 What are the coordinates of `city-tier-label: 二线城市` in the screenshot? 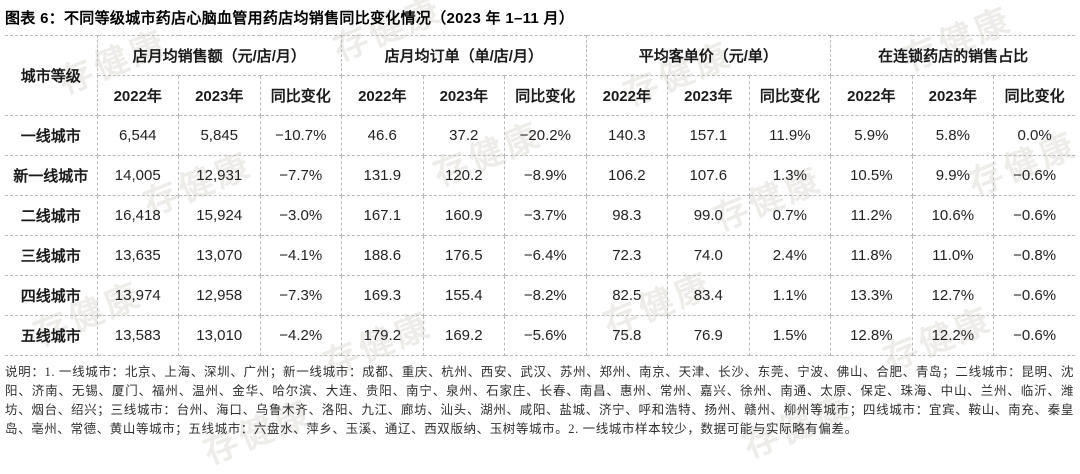 It's located at (51, 215).